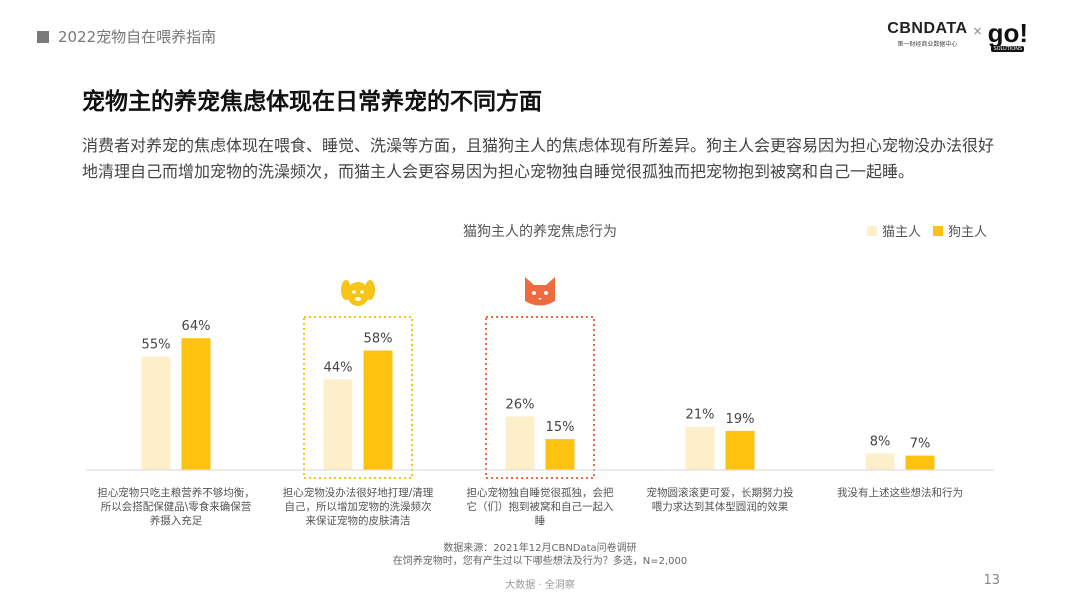 This screenshot has width=1080, height=608. What do you see at coordinates (540, 585) in the screenshot?
I see `footer-slogan: 大数据 · 全洞察` at bounding box center [540, 585].